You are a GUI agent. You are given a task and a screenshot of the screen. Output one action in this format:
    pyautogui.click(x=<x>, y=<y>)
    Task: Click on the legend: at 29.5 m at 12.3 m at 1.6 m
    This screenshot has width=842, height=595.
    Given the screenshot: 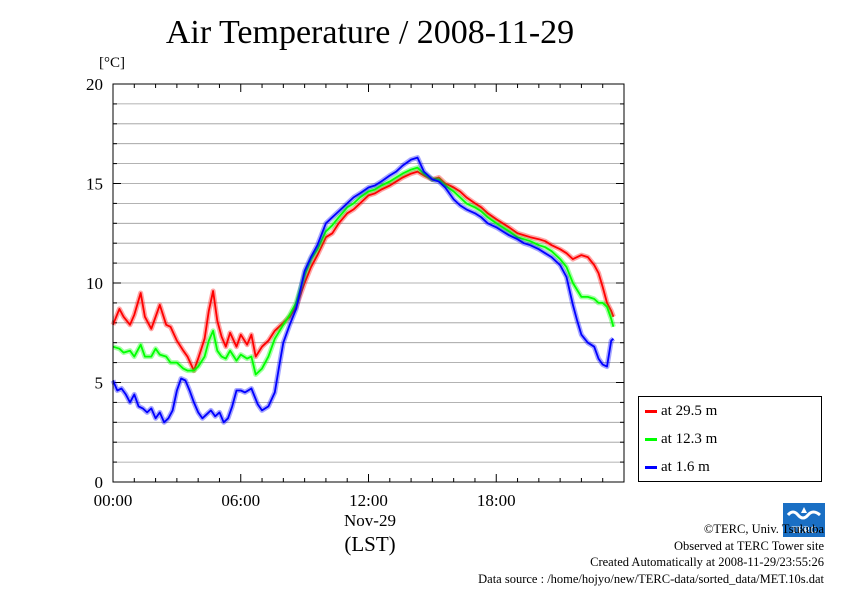 What is the action you would take?
    pyautogui.click(x=730, y=439)
    